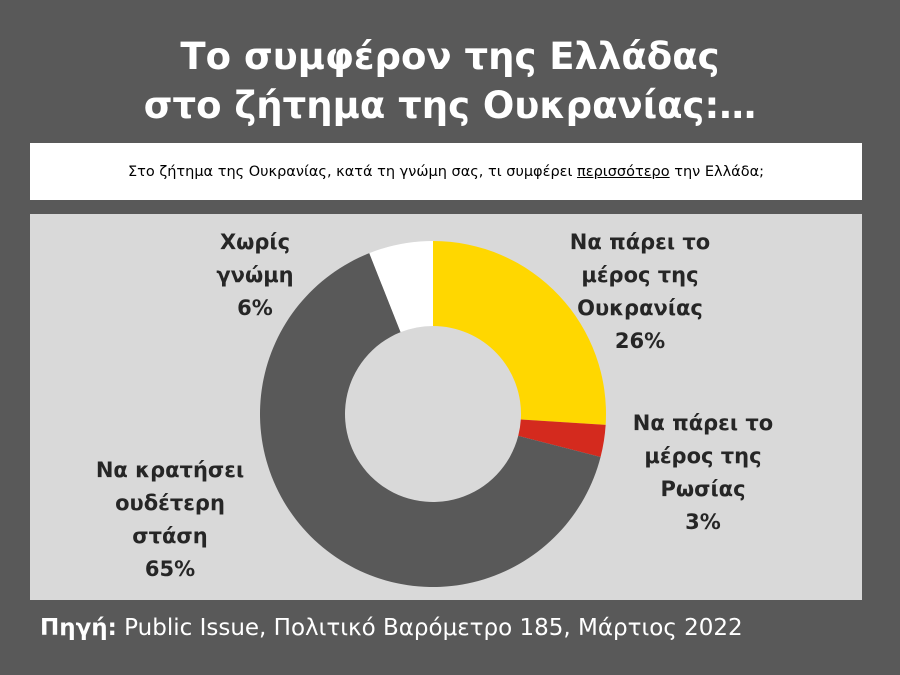  Describe the element at coordinates (170, 520) in the screenshot. I see `slice-label-neutral: Να κρατήσει ουδέτερη στάση 65%` at that location.